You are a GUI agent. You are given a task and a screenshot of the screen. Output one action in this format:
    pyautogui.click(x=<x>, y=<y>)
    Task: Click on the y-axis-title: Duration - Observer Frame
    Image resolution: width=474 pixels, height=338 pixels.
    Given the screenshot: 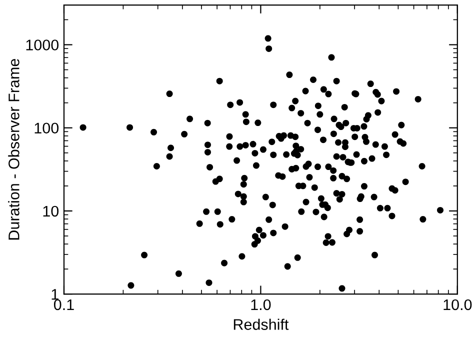 What is the action you would take?
    pyautogui.click(x=14, y=149)
    